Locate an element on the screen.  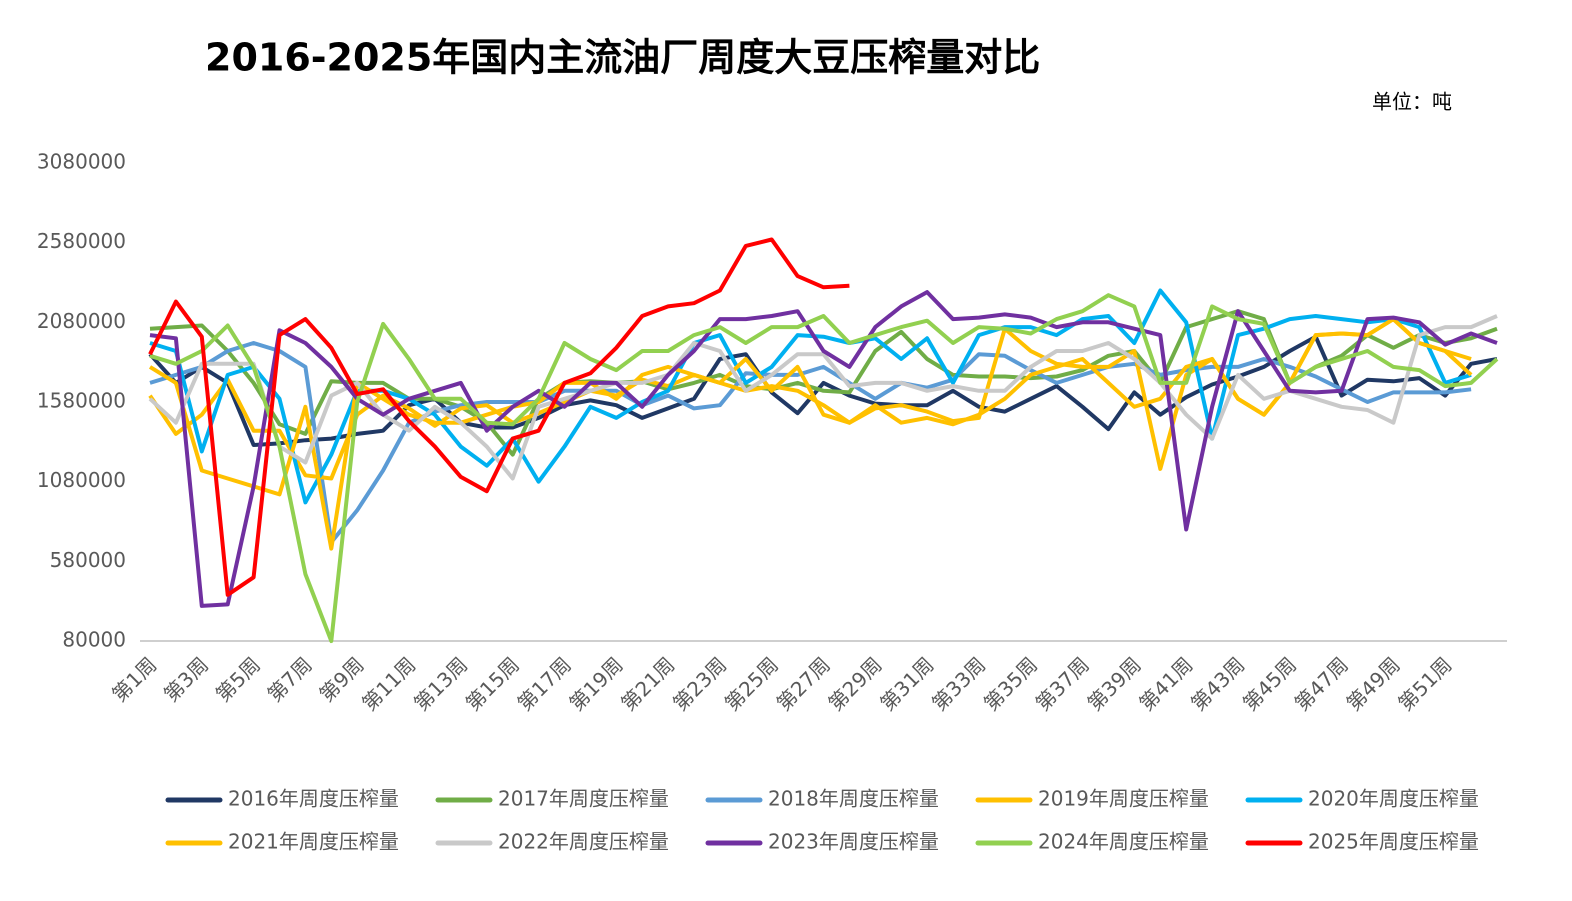
x-tick-label: 第31周 is located at coordinates (906, 683).